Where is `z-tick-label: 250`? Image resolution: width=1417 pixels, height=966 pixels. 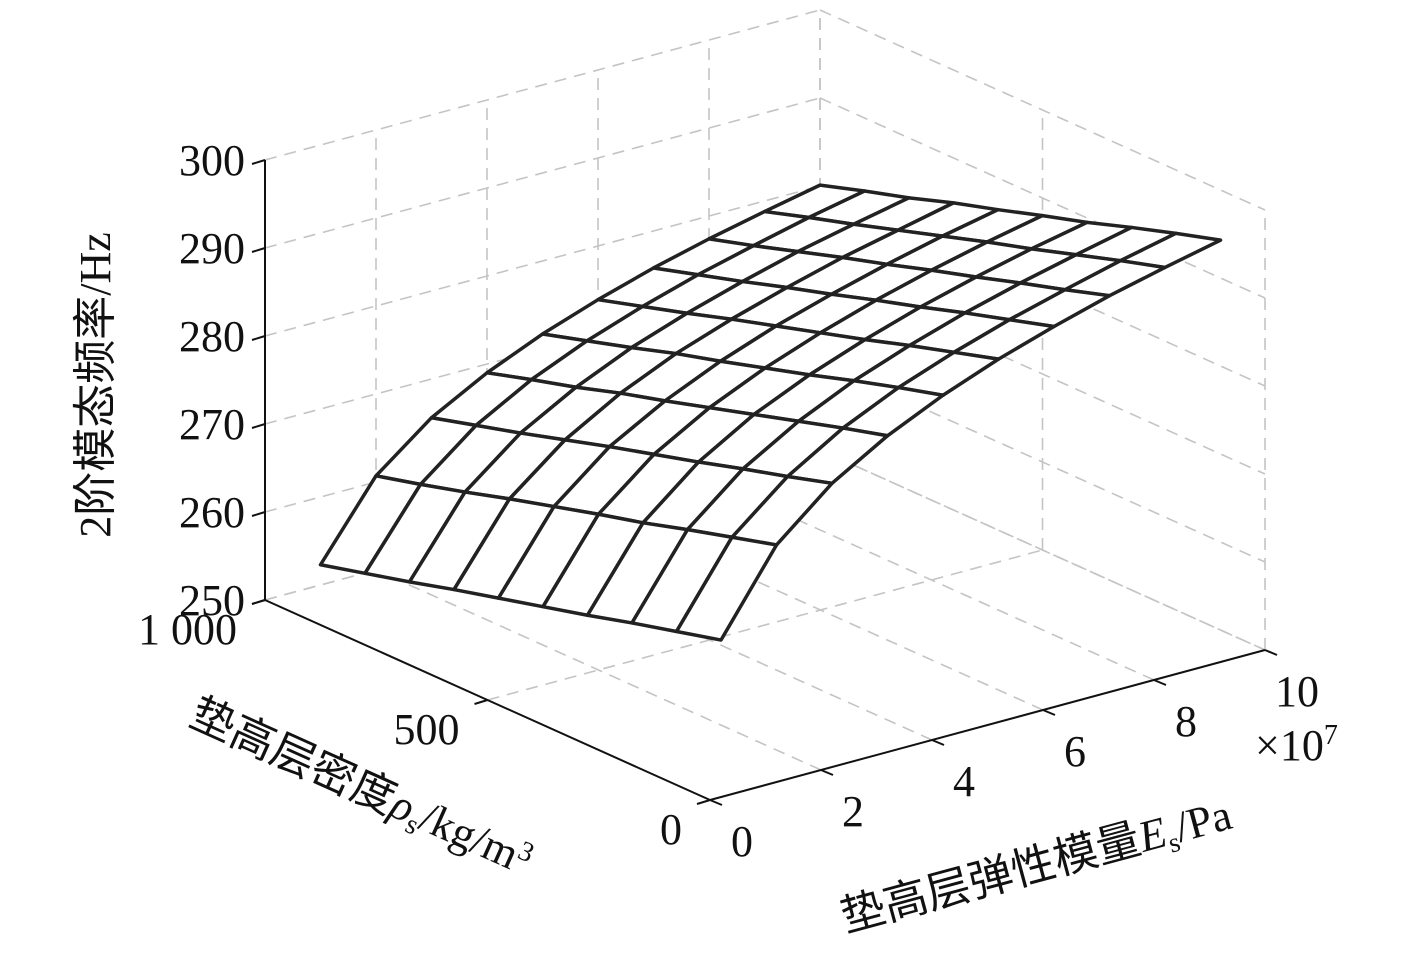
z-tick-label: 250 is located at coordinates (212, 600).